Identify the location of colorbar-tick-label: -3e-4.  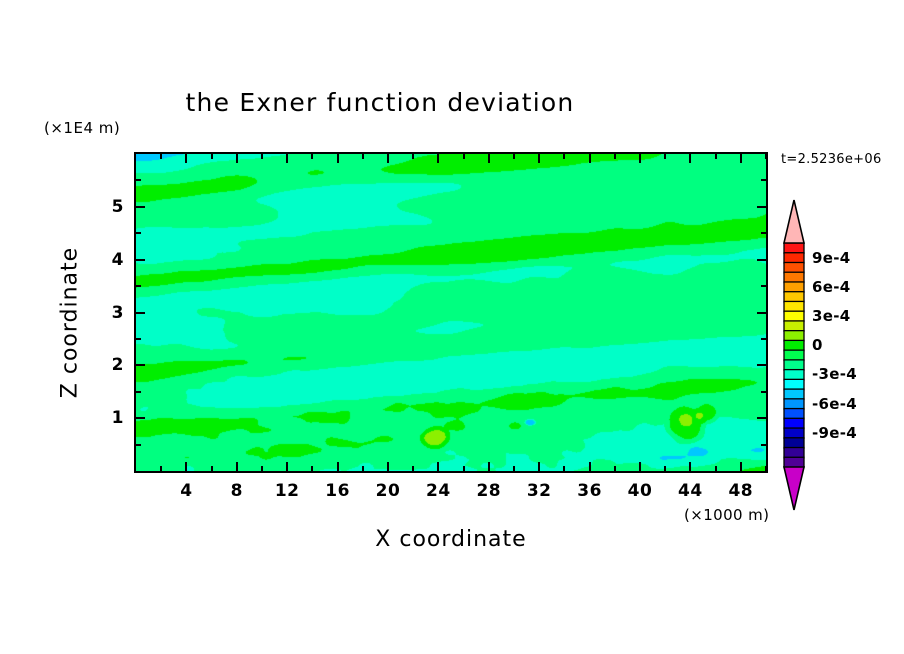
(834, 374).